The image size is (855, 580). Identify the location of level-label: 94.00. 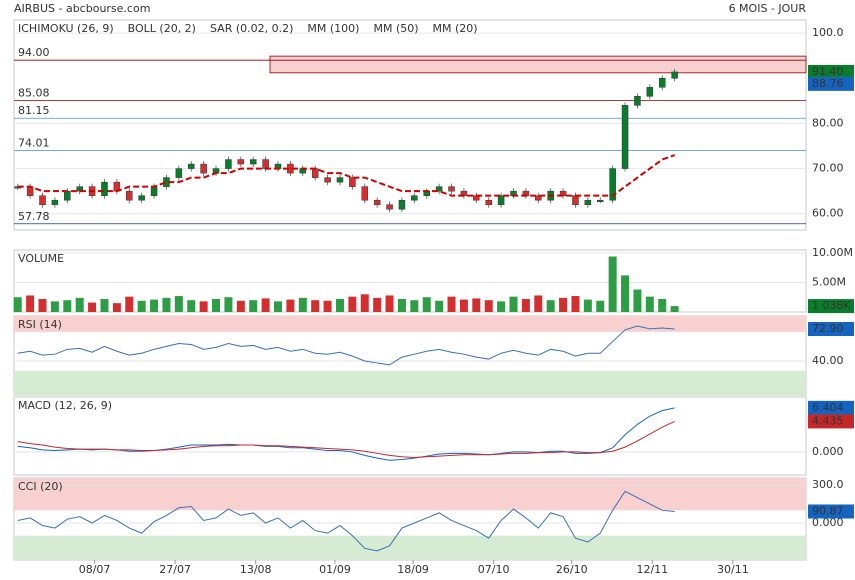
(34, 52).